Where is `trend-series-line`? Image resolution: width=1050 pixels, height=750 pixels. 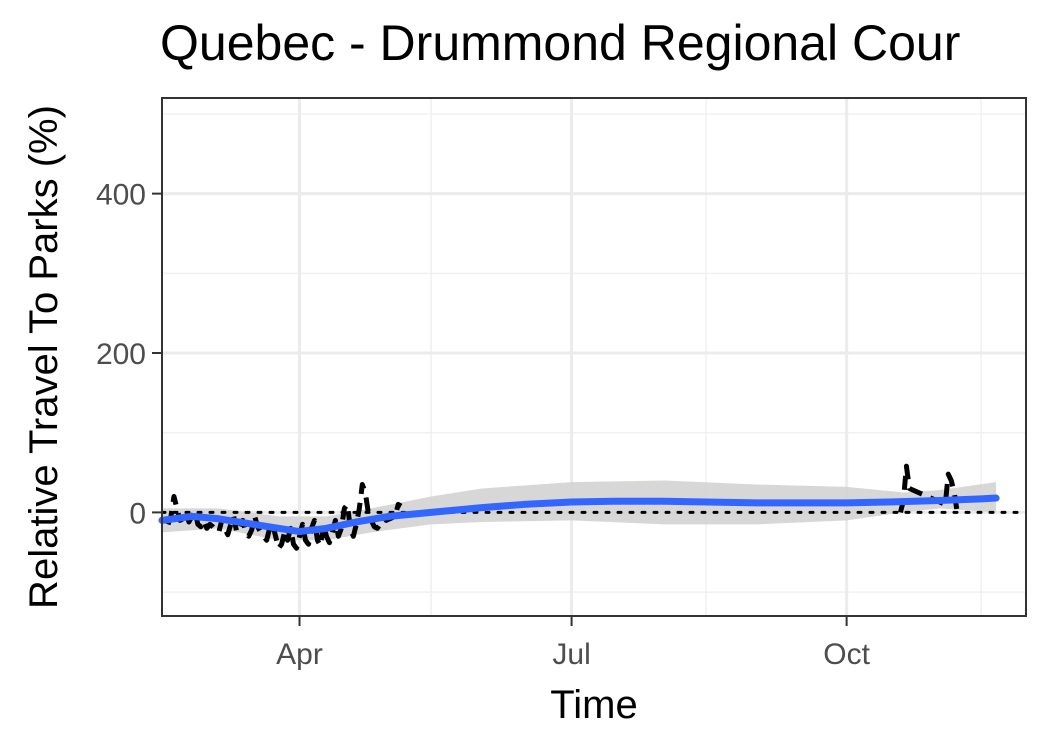
trend-series-line is located at coordinates (579, 515).